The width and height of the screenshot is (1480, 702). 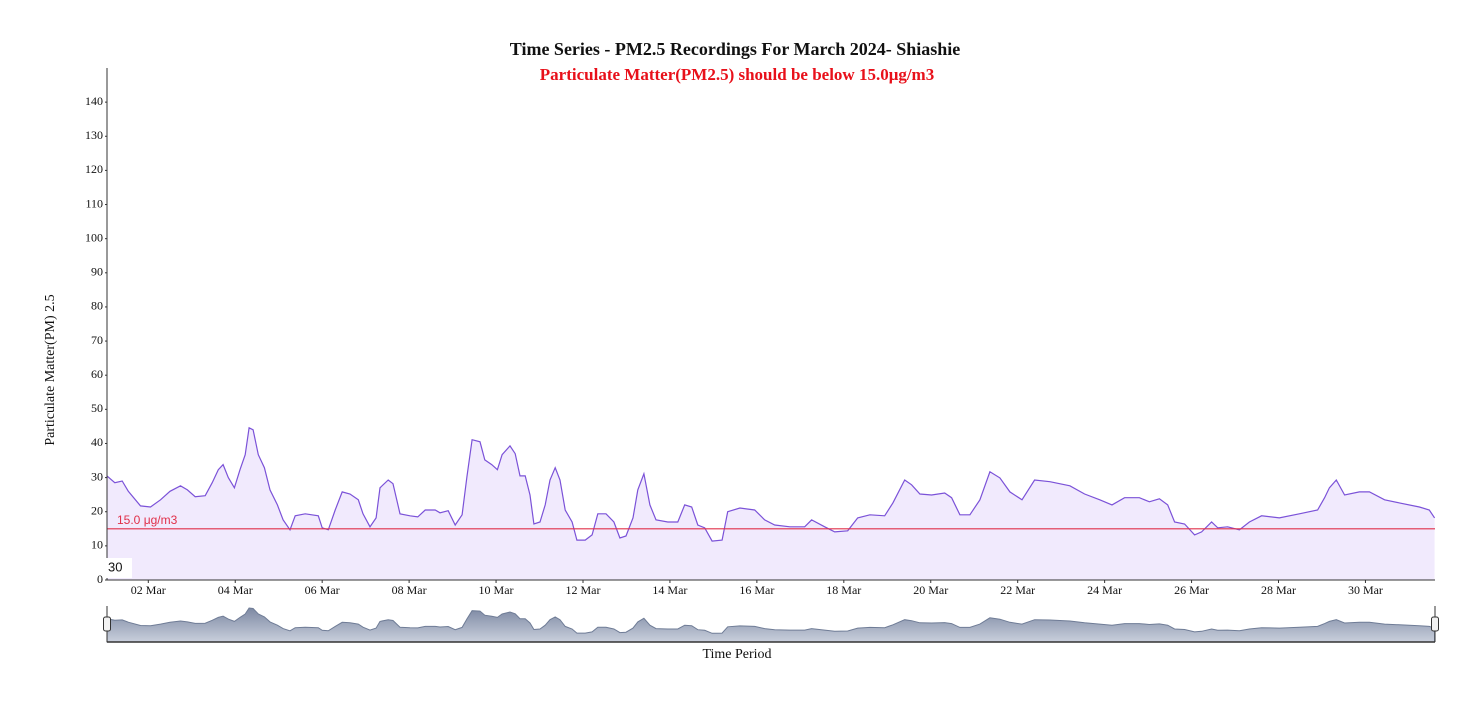 I want to click on navigator-area, so click(x=771, y=625).